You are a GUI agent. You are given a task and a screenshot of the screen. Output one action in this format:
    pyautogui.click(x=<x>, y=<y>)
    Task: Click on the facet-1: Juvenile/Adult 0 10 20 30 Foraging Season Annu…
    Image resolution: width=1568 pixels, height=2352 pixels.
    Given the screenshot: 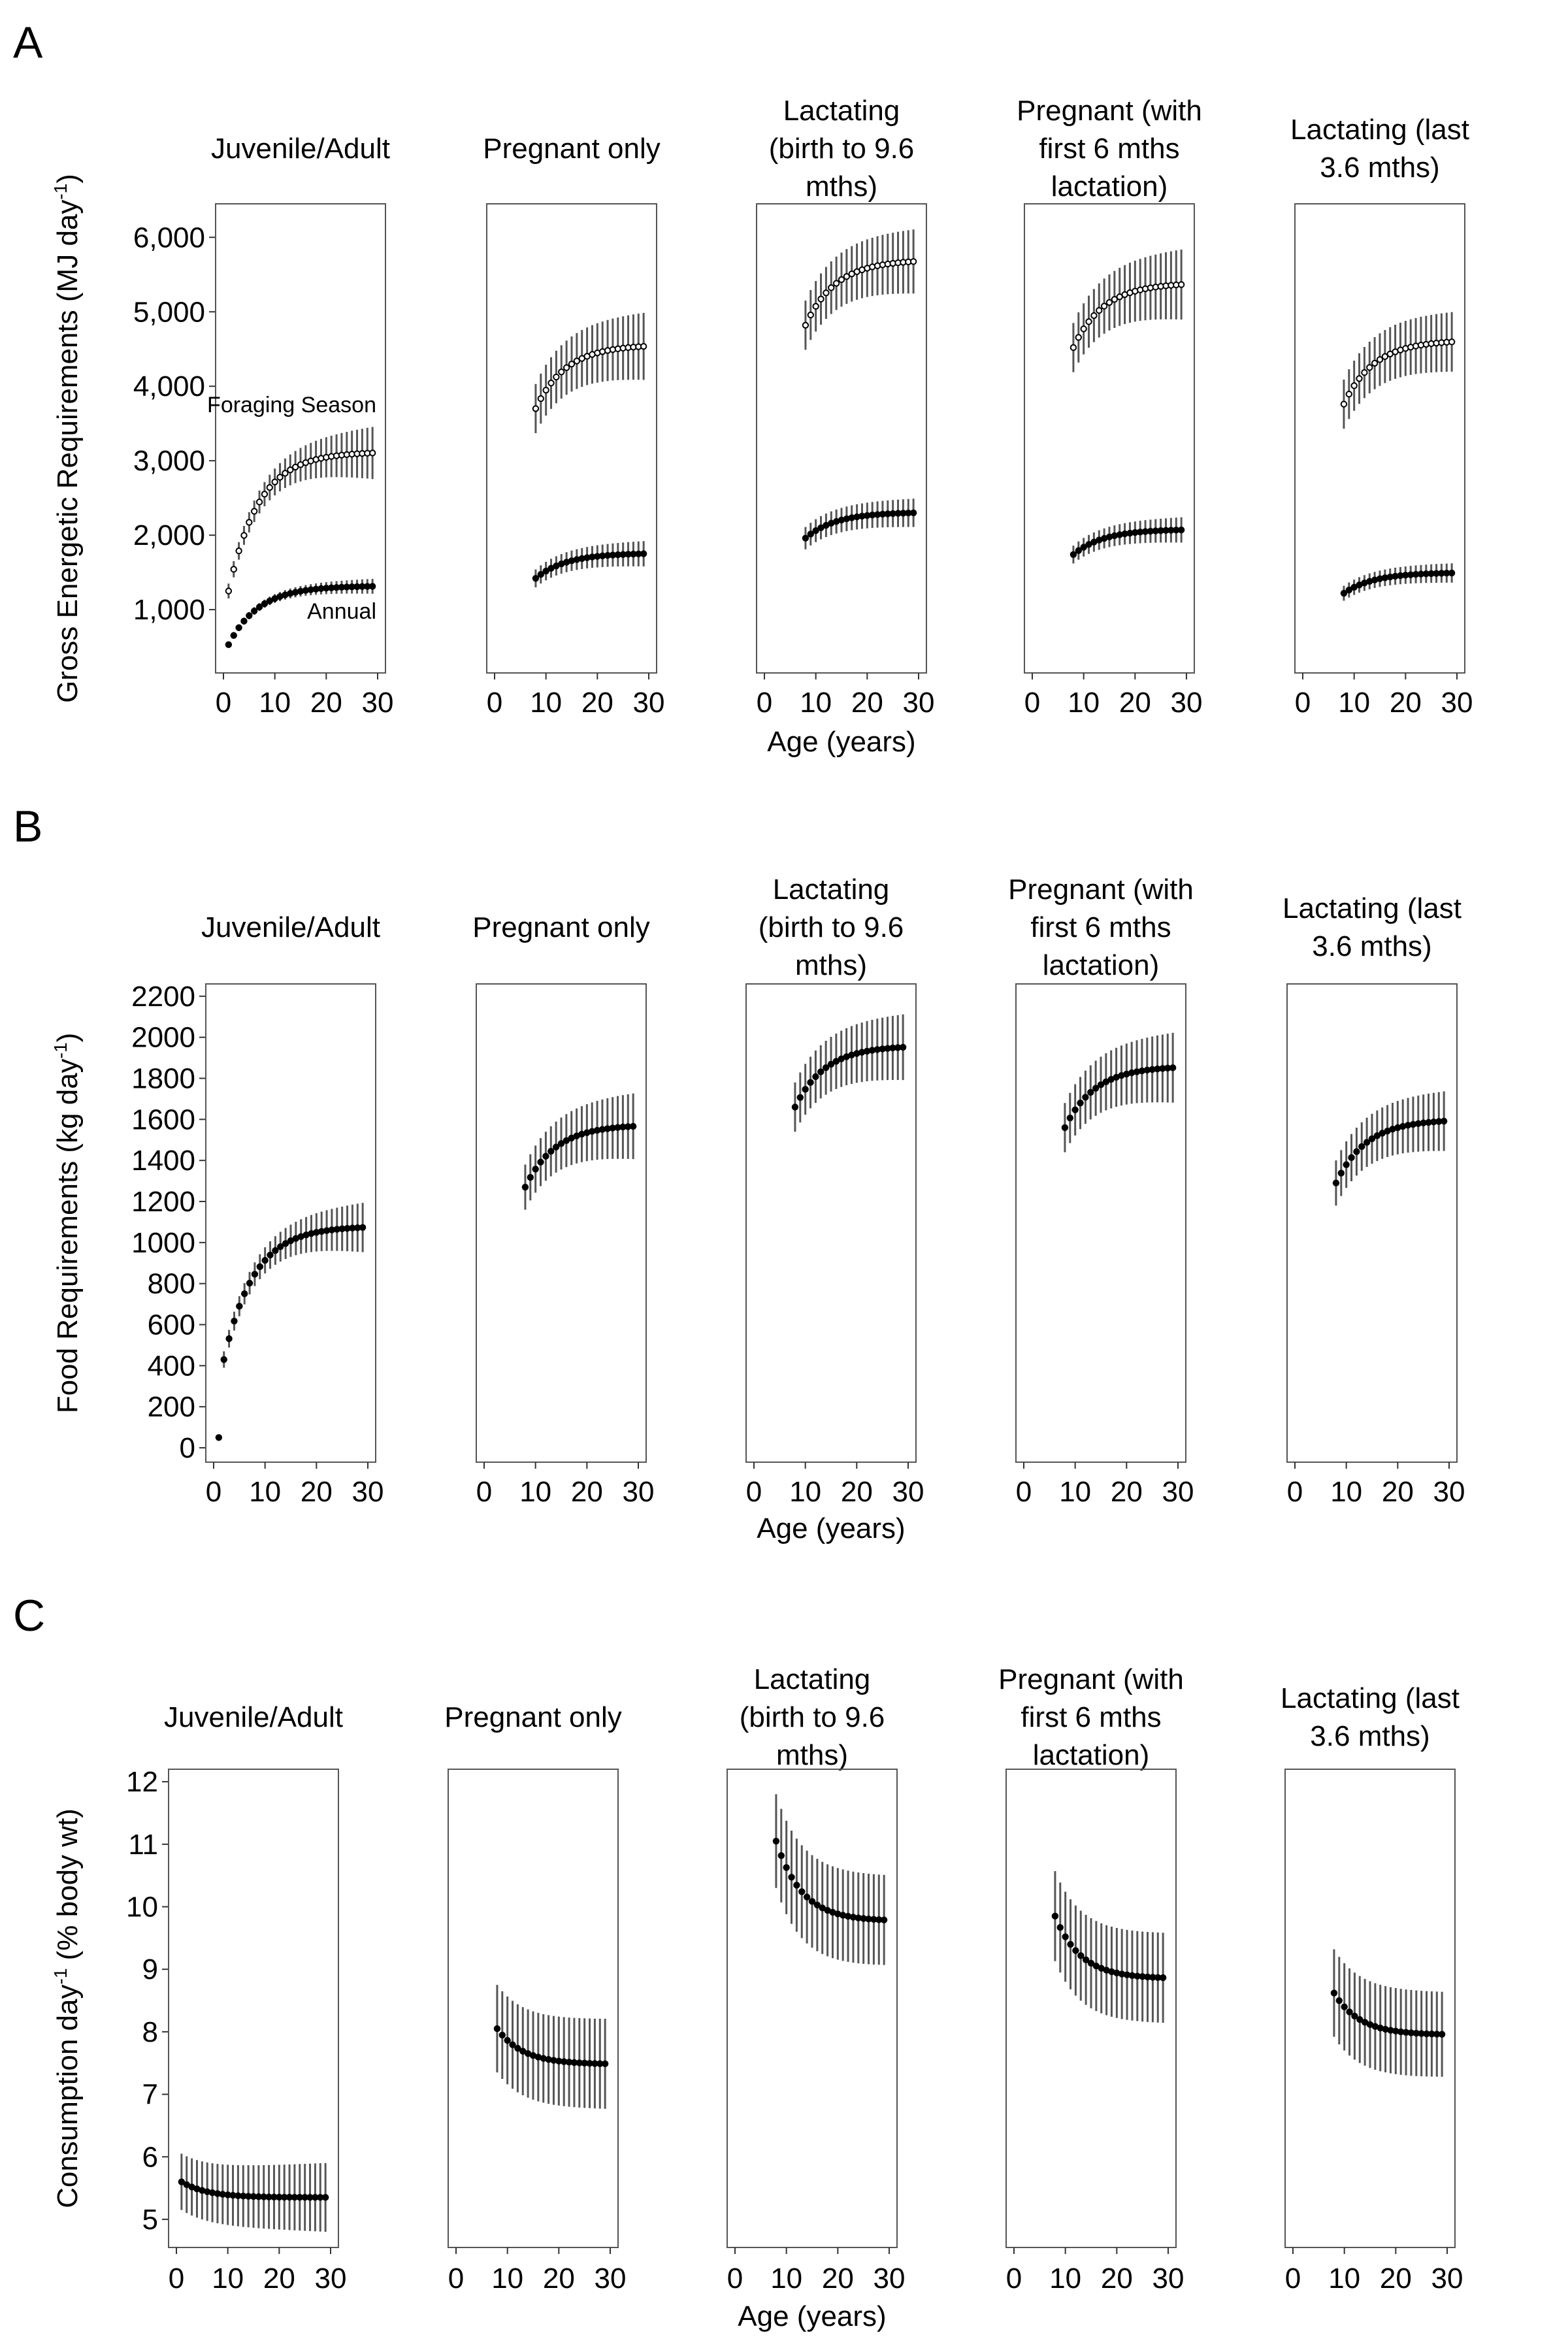 What is the action you would take?
    pyautogui.click(x=300, y=426)
    